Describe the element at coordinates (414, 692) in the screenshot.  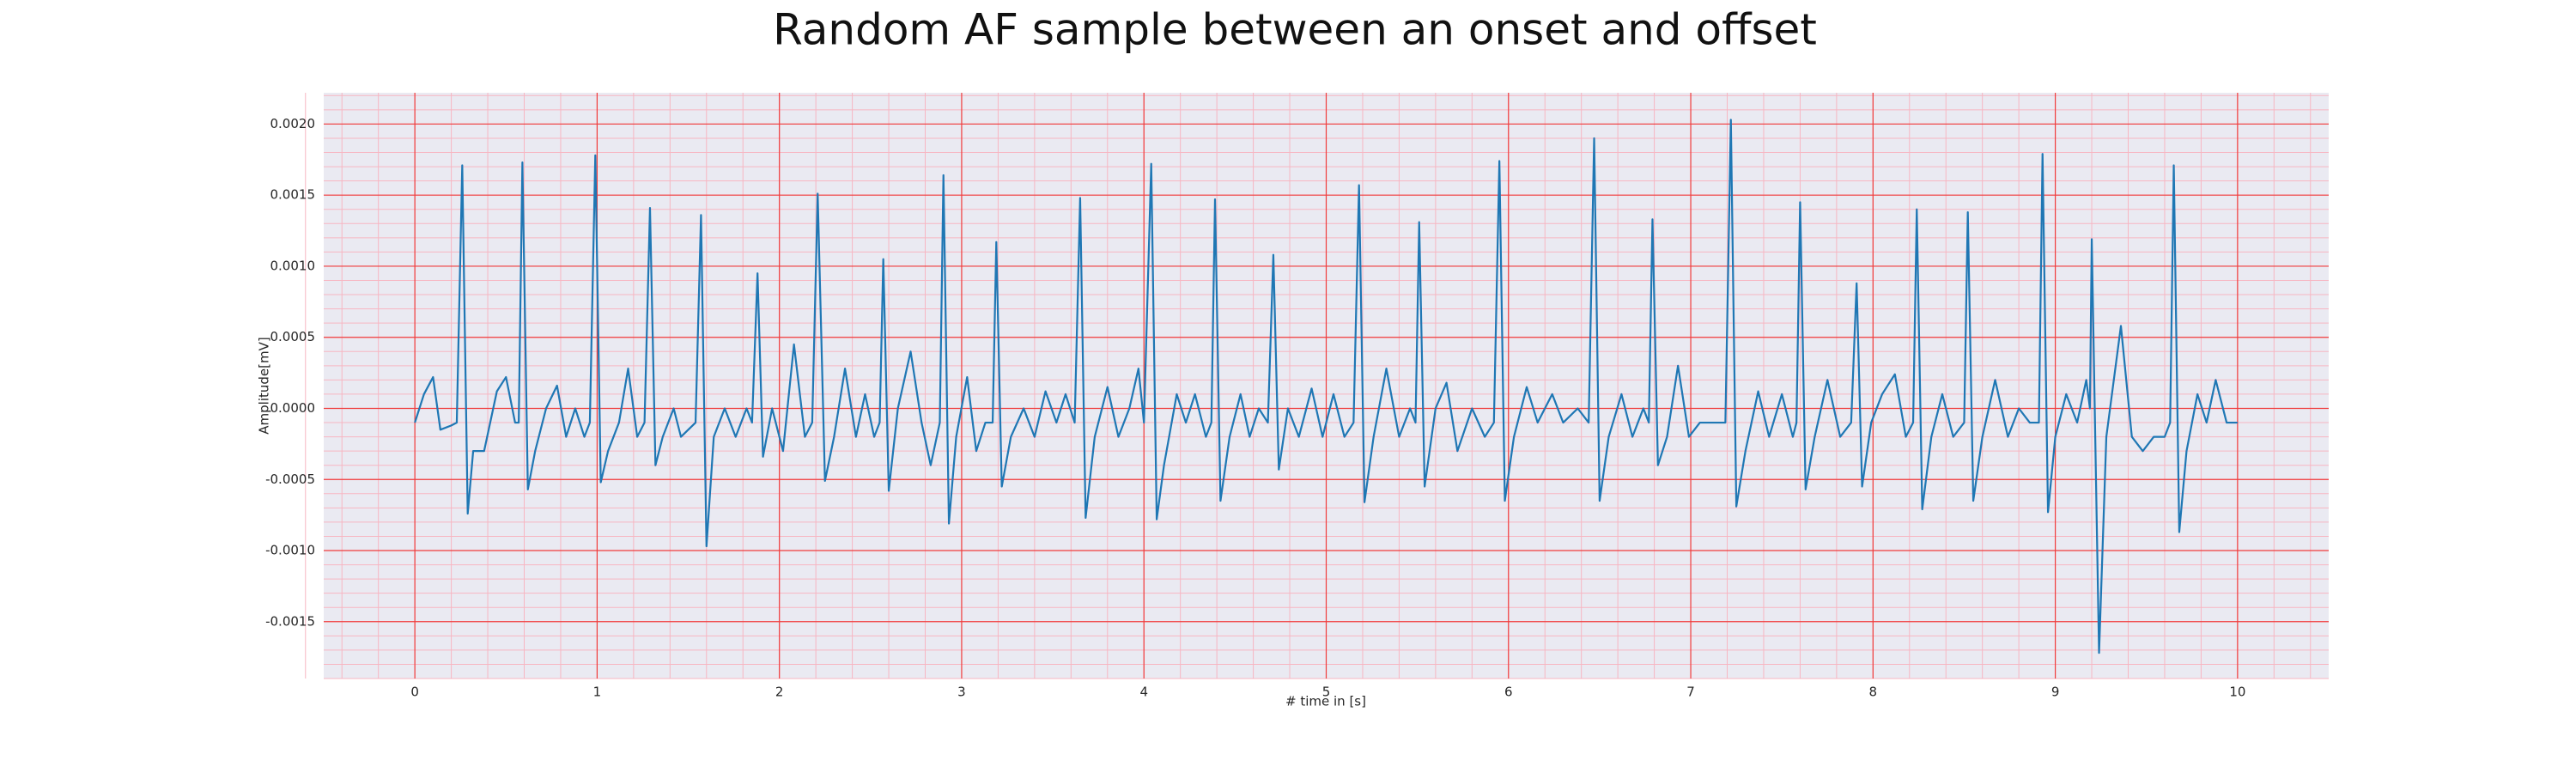
I see `x-tick-label: 0` at that location.